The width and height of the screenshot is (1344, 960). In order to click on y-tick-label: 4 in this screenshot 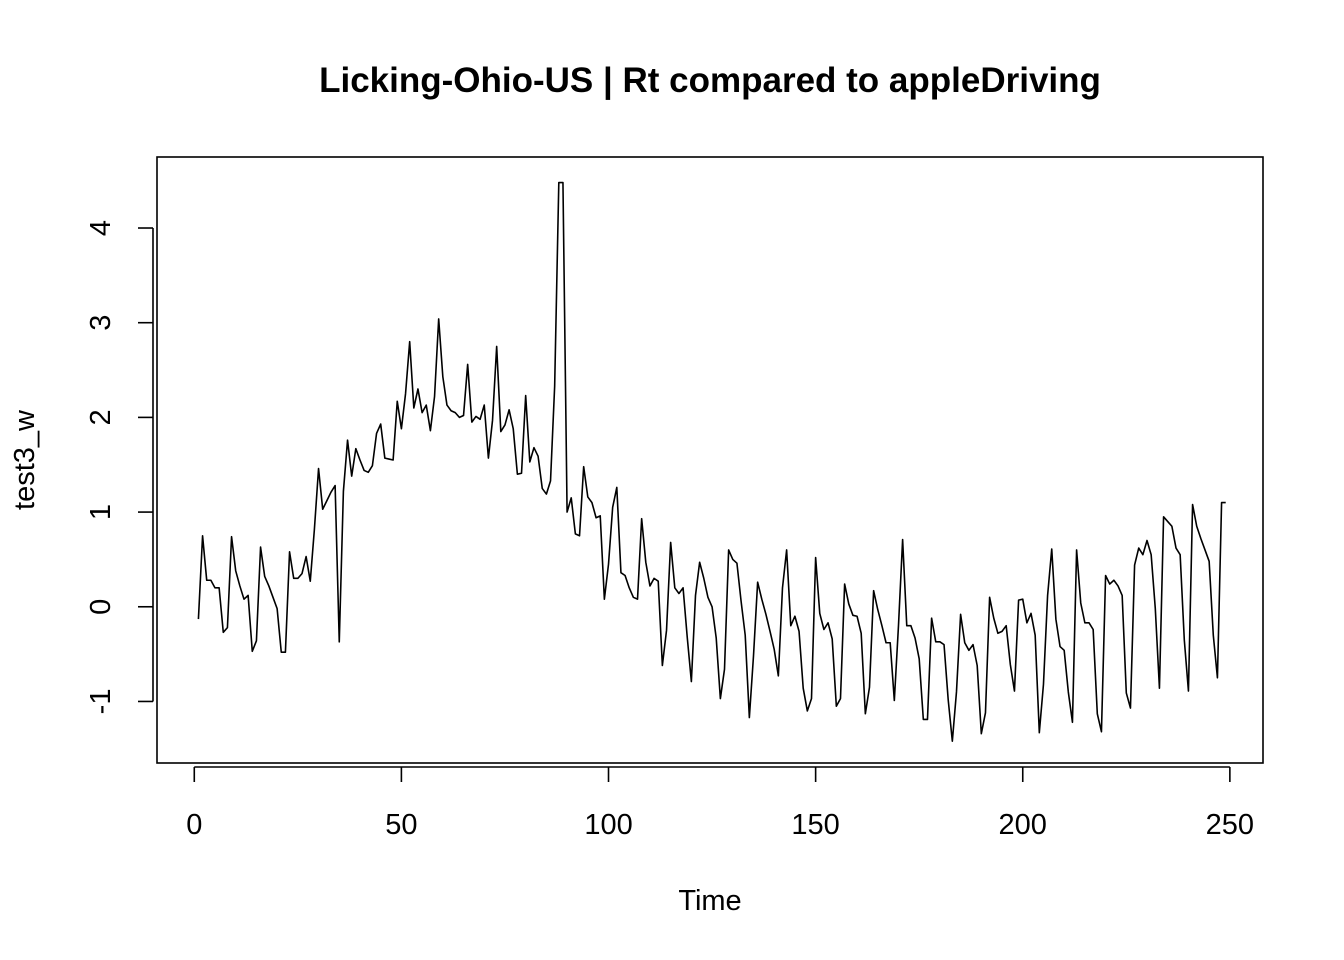, I will do `click(101, 228)`.